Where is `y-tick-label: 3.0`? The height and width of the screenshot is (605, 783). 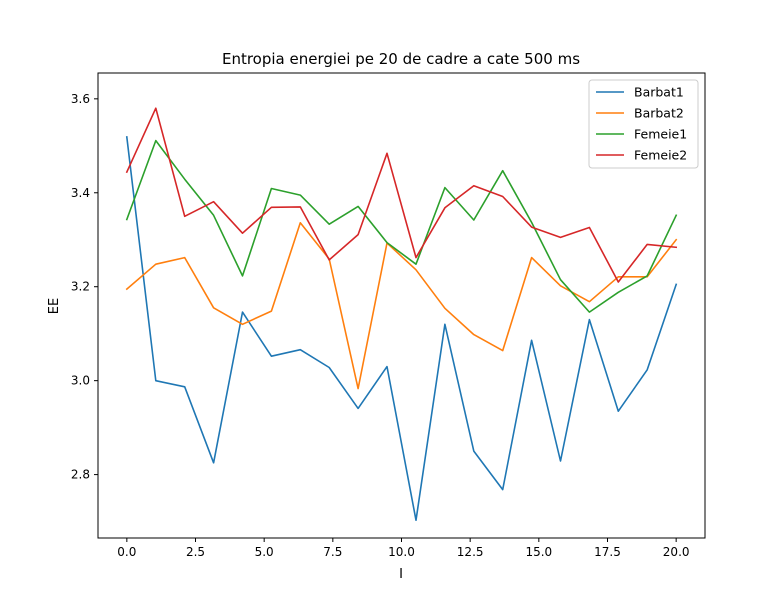
y-tick-label: 3.0 is located at coordinates (80, 381).